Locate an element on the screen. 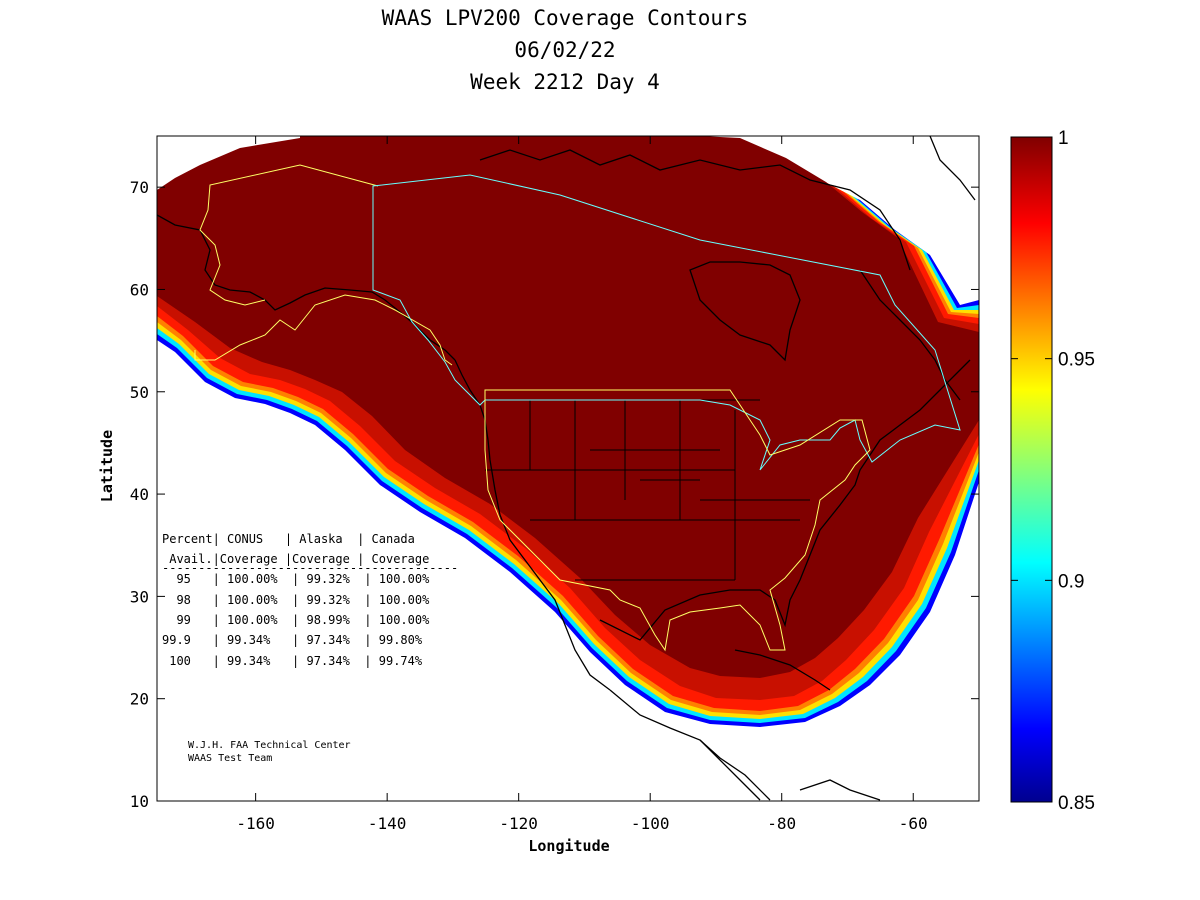 The image size is (1200, 900). colorbar-tick-label: 1 is located at coordinates (1063, 138).